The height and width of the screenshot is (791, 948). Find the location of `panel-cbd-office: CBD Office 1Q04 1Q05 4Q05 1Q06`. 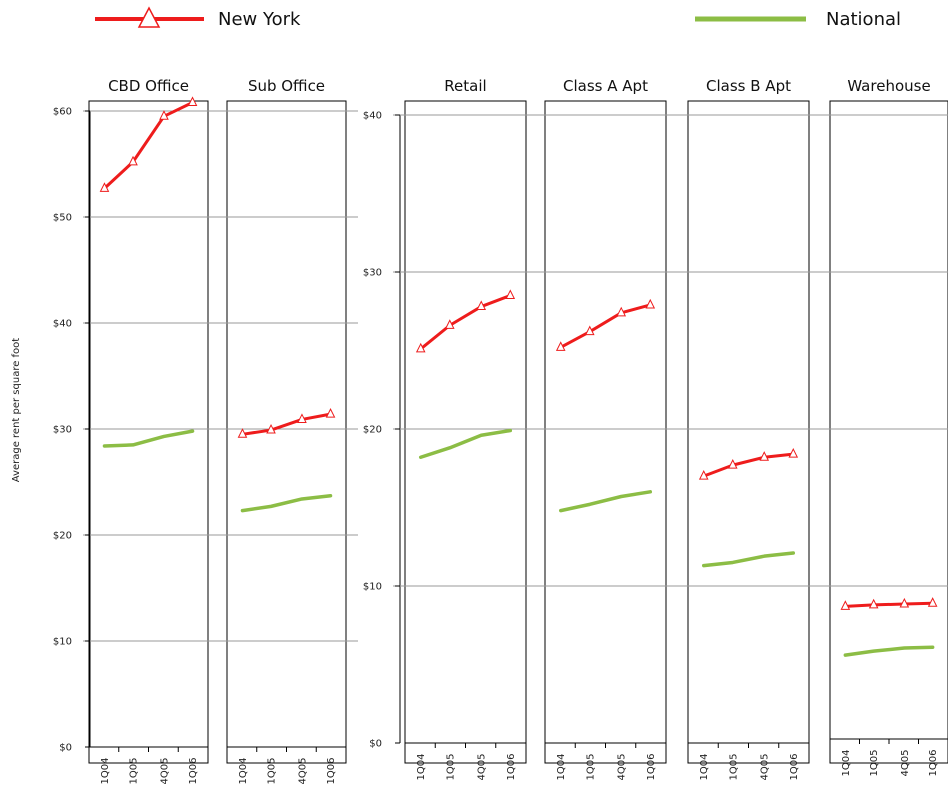

panel-cbd-office: CBD Office 1Q04 1Q05 4Q05 1Q06 is located at coordinates (148, 430).